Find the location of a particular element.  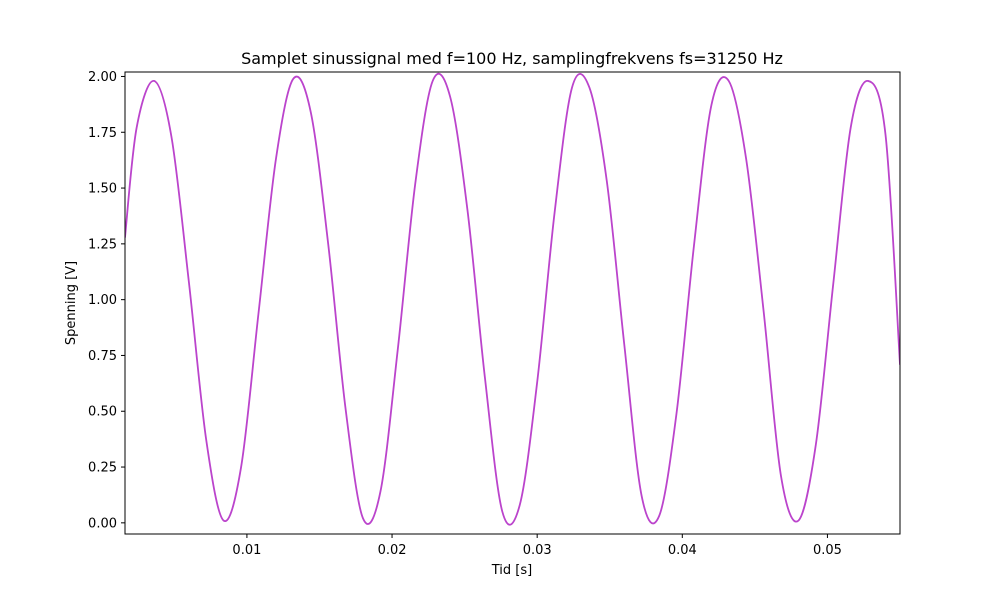

x-tick-label: 0.05 is located at coordinates (827, 550).